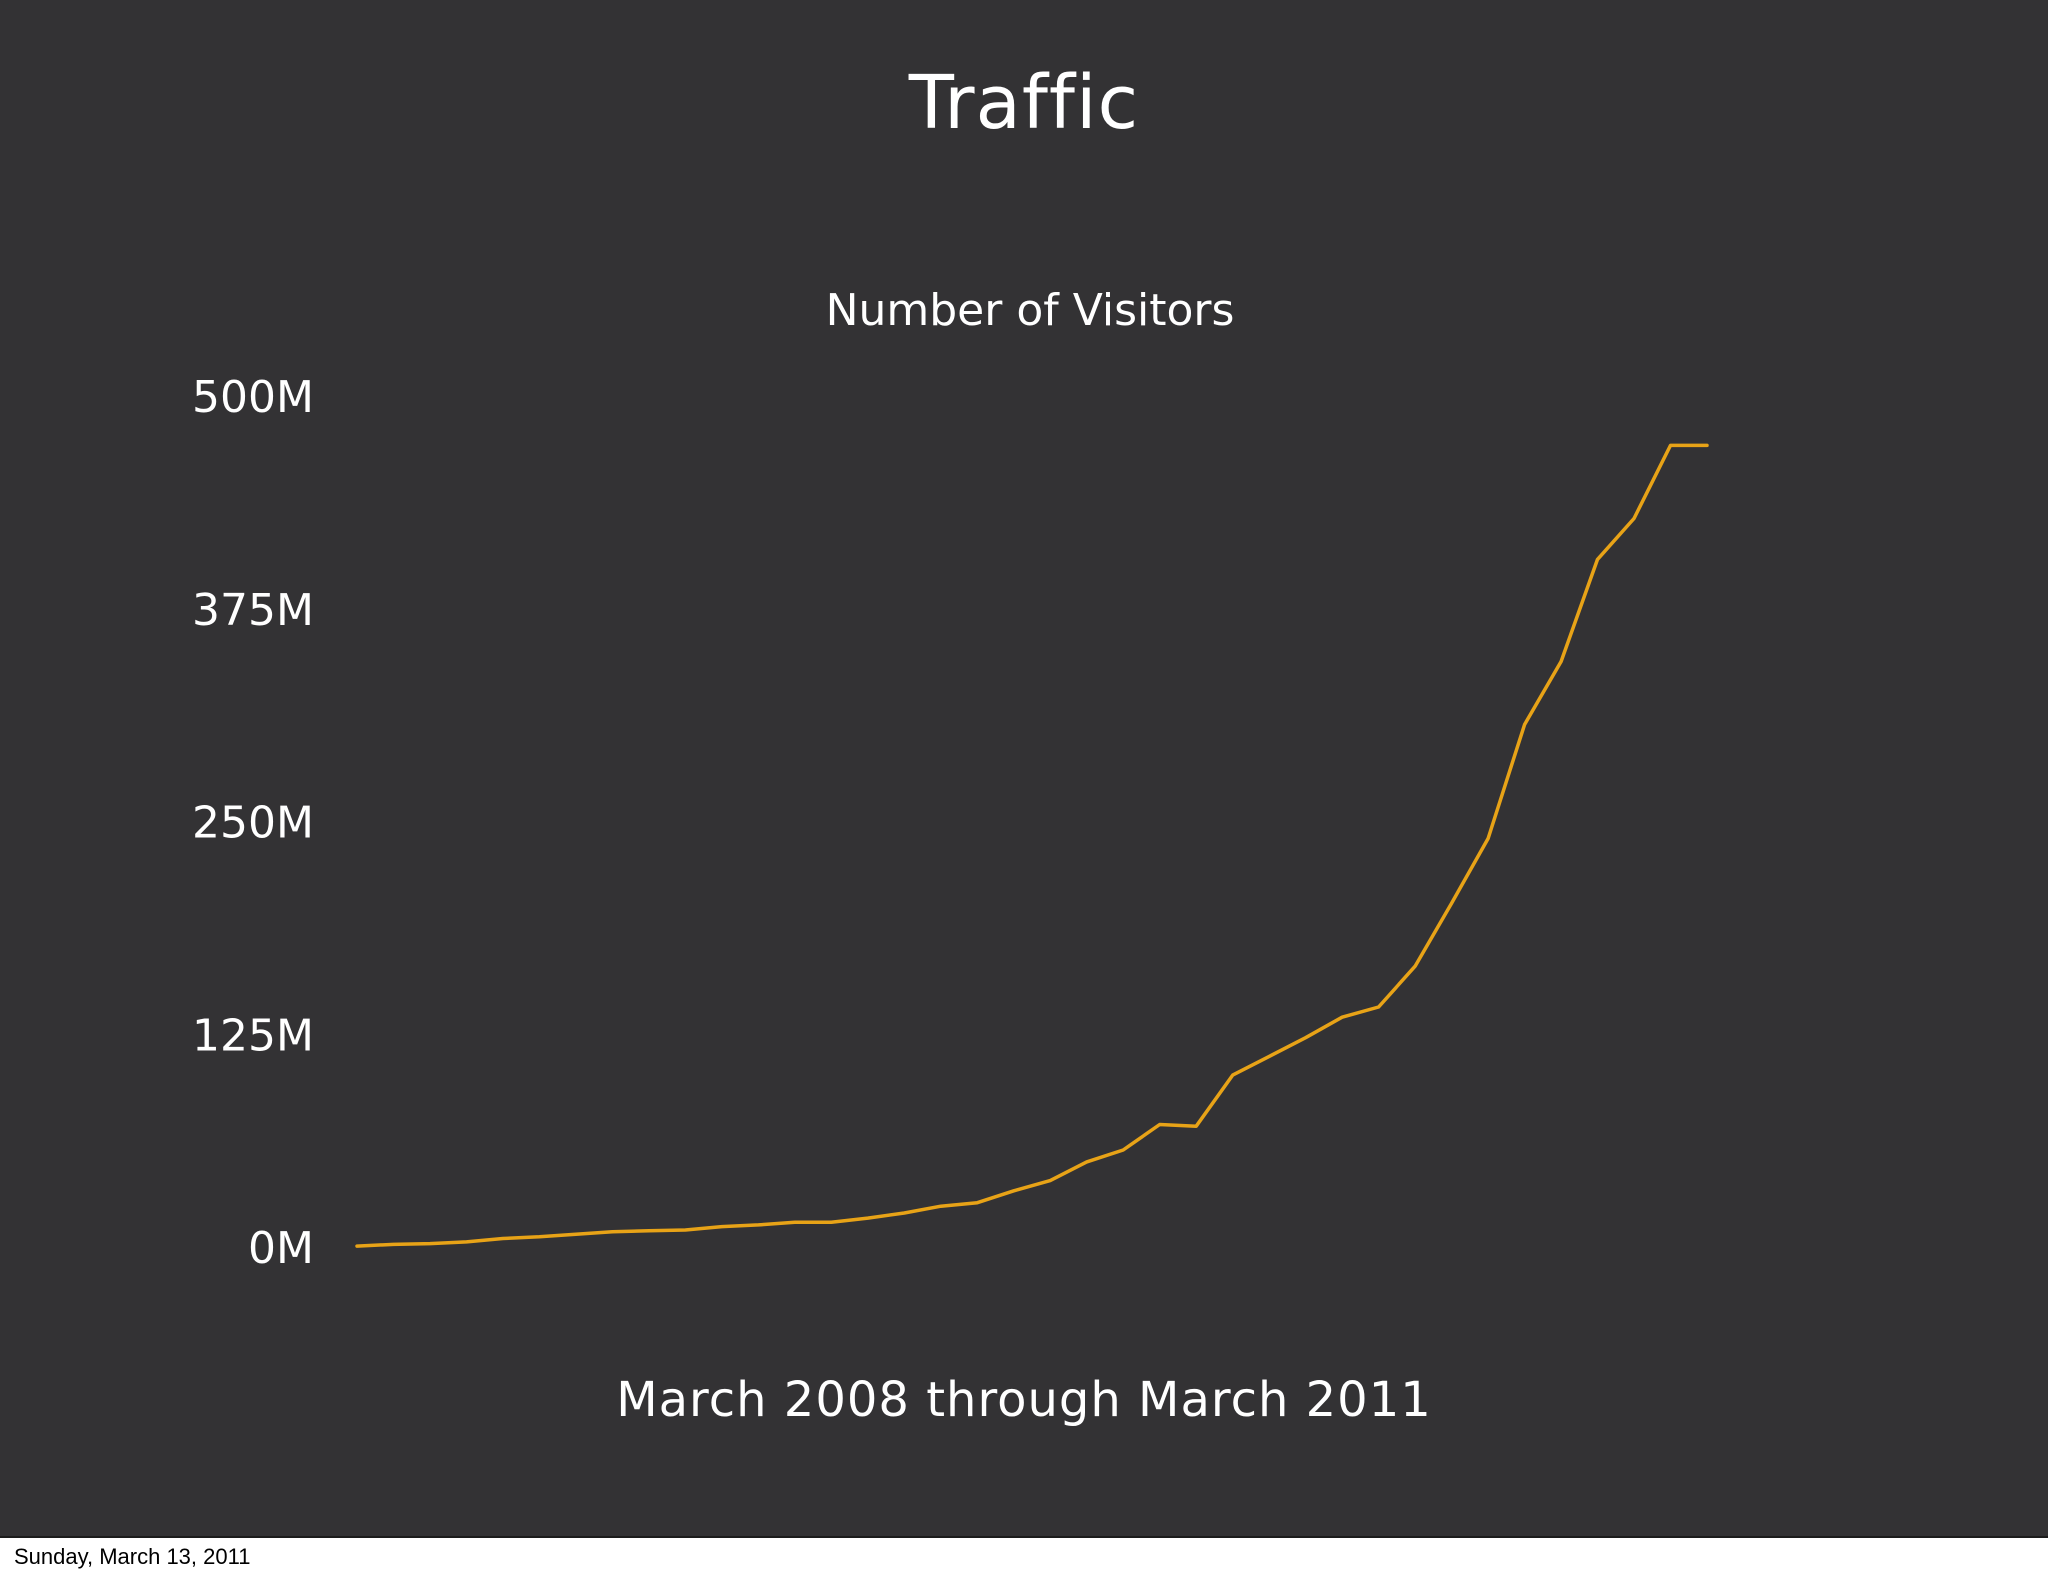  Describe the element at coordinates (1024, 103) in the screenshot. I see `slide-title: Traffic` at that location.